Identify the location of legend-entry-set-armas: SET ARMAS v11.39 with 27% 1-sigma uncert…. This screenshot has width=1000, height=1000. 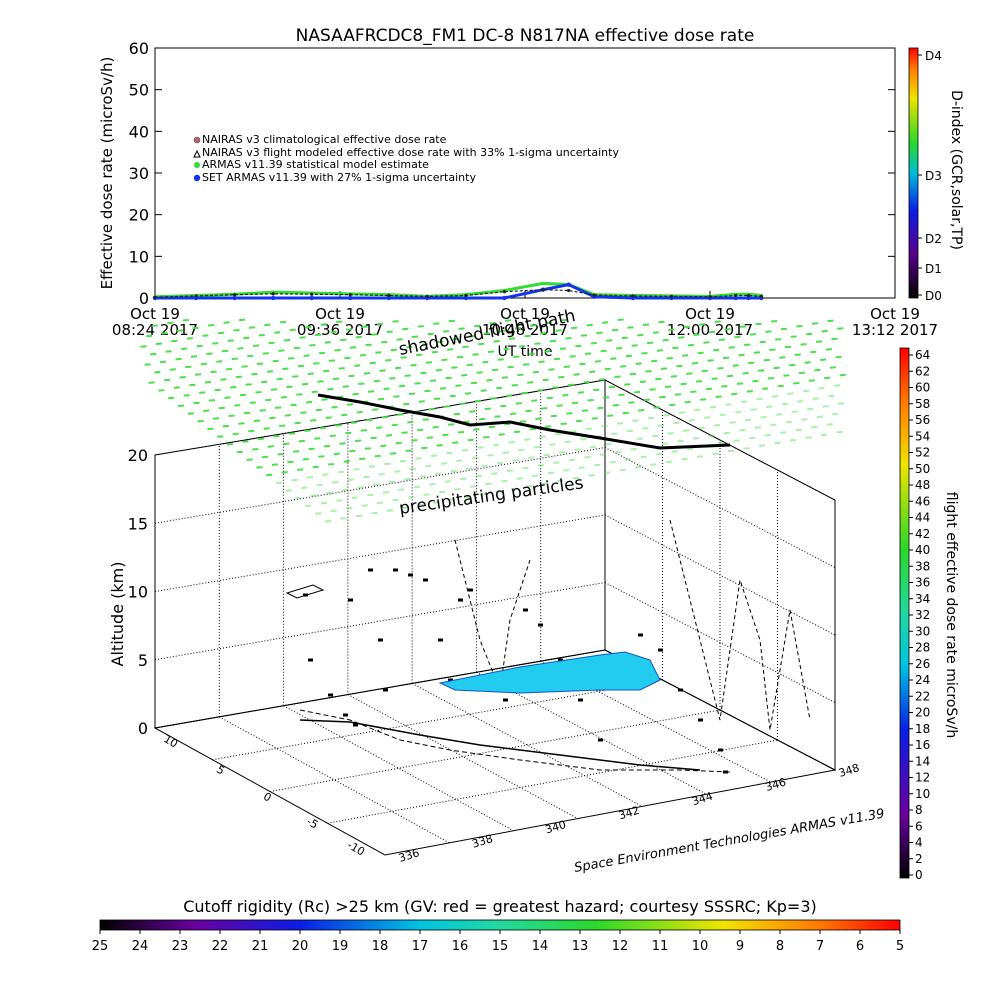
(339, 177).